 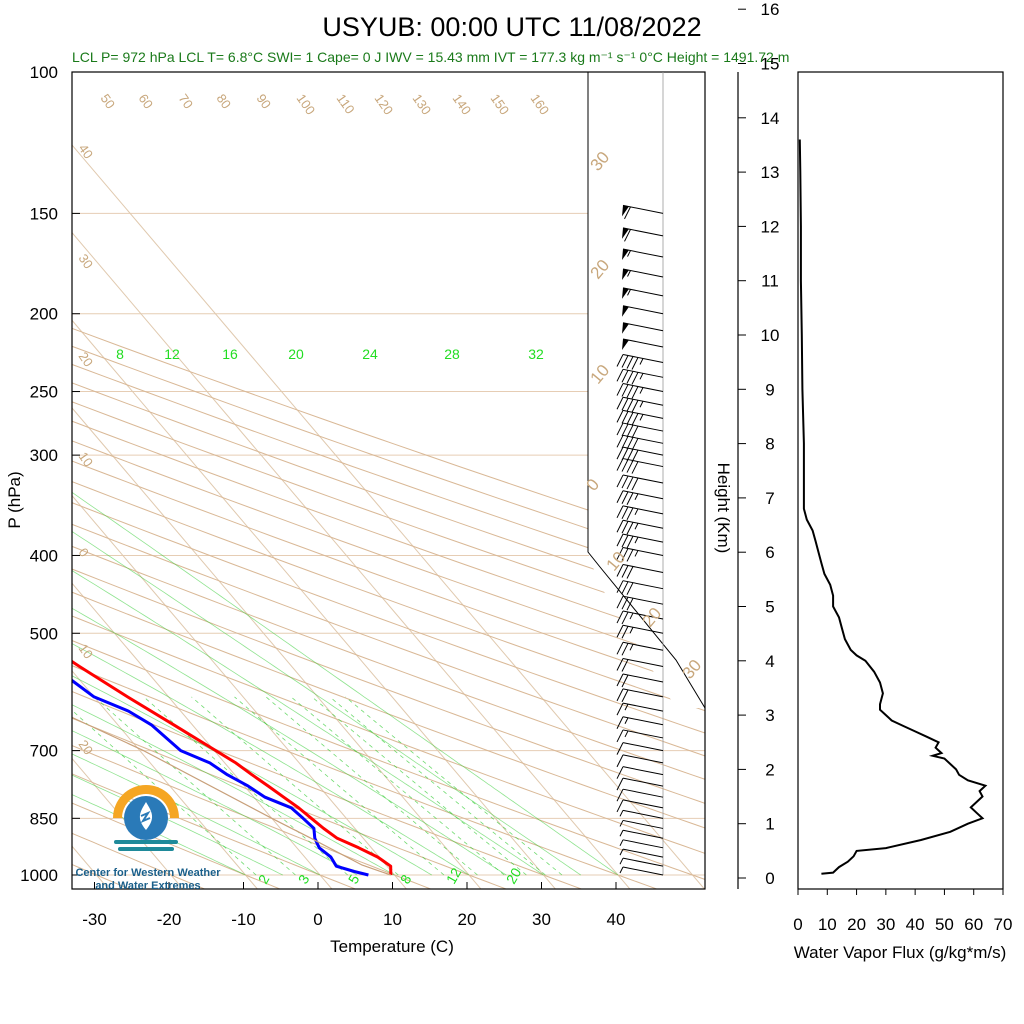 What do you see at coordinates (500, 104) in the screenshot?
I see `dry-adiabat-label: 150` at bounding box center [500, 104].